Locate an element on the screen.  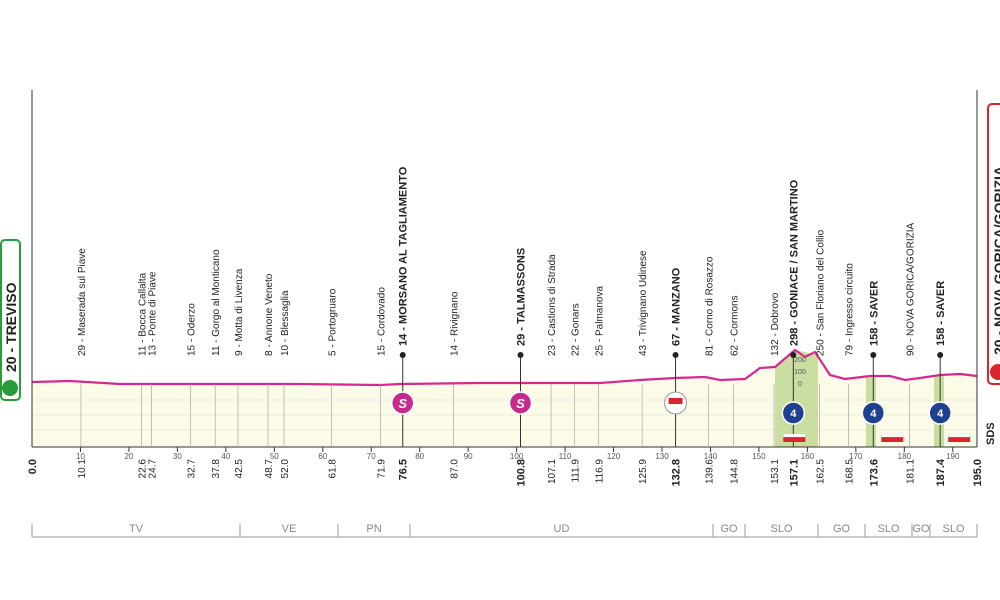
km-label: 111.9 is located at coordinates (575, 471).